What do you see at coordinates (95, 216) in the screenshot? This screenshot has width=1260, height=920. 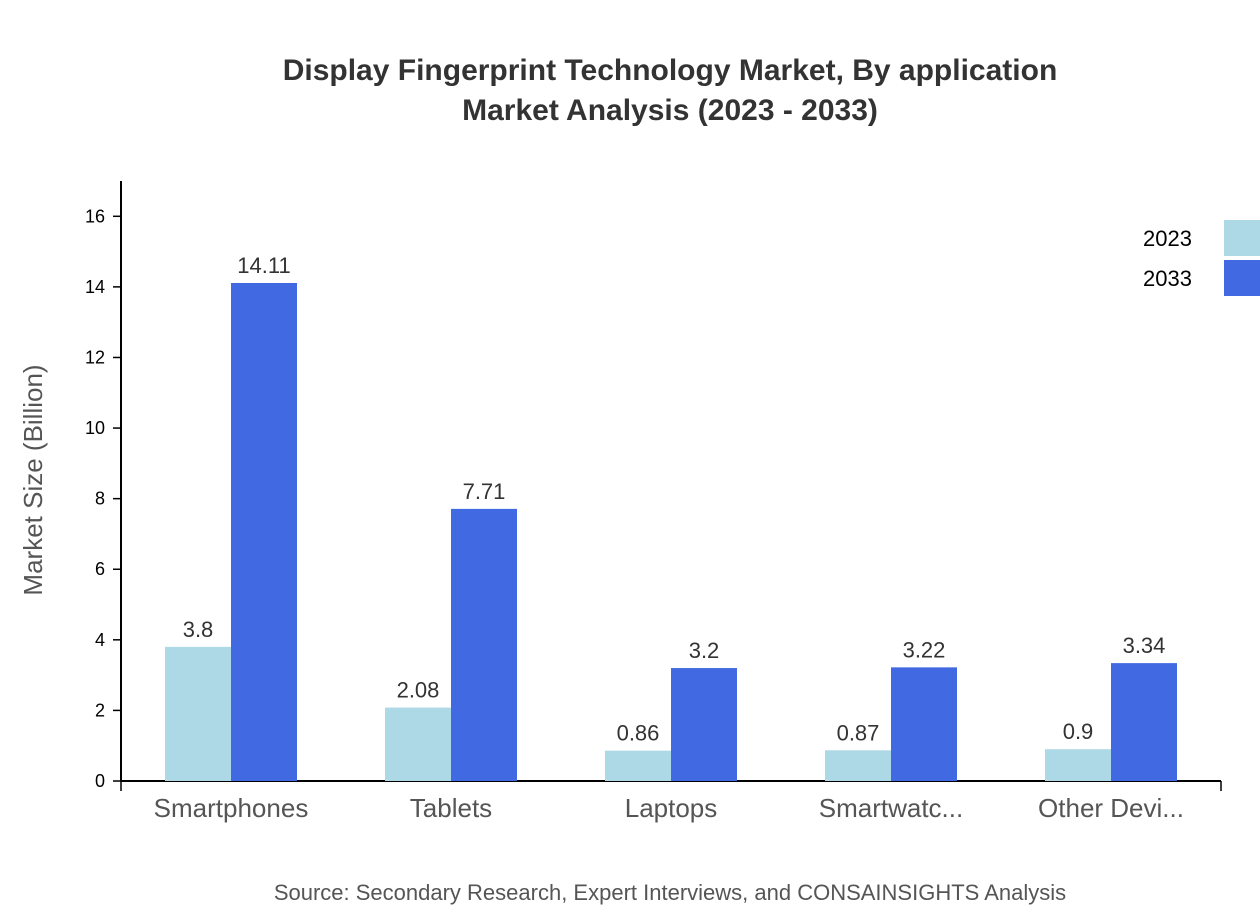 I see `y-tick-label: 16` at bounding box center [95, 216].